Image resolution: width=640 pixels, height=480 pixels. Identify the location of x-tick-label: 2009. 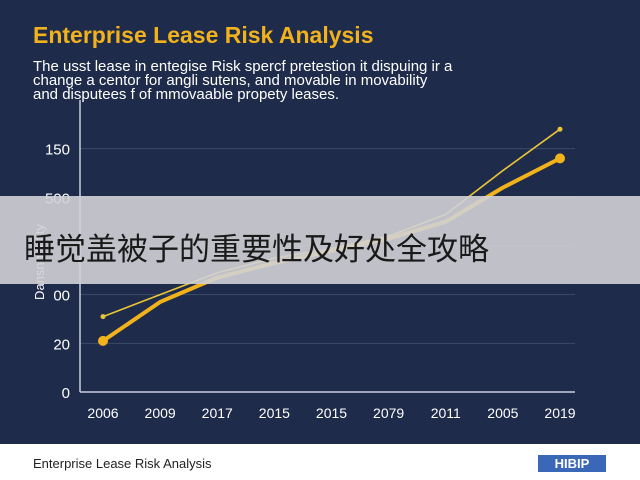
(160, 413).